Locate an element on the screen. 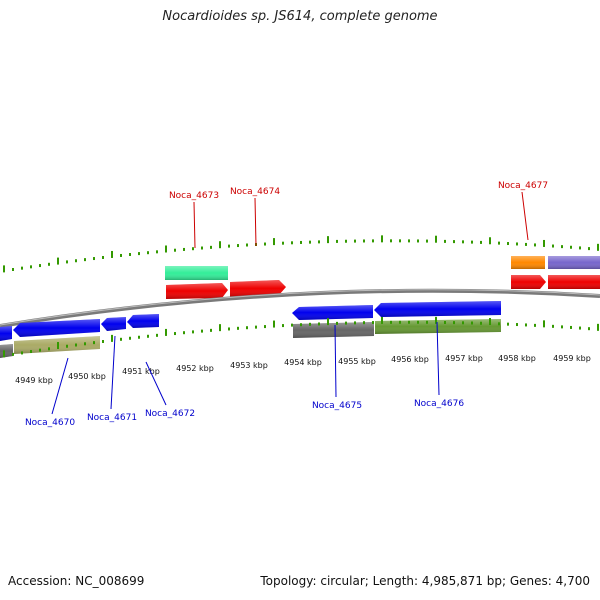  gene-label-noca-4673: Noca_4673 is located at coordinates (194, 196).